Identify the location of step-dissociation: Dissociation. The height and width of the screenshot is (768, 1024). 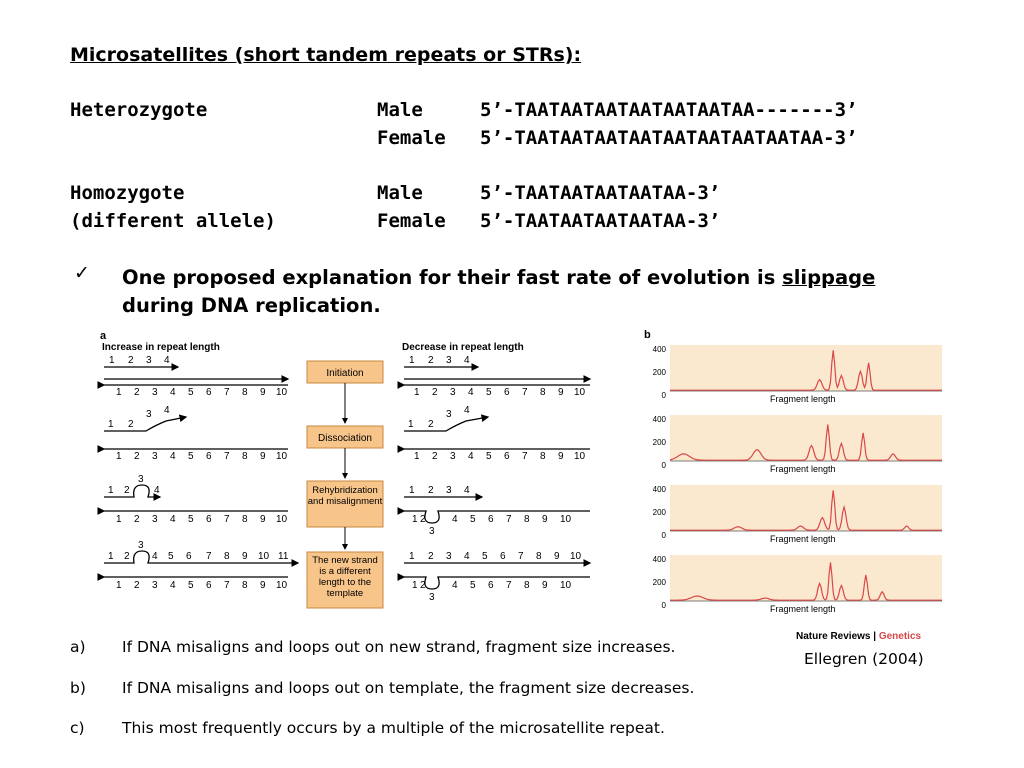
(345, 438).